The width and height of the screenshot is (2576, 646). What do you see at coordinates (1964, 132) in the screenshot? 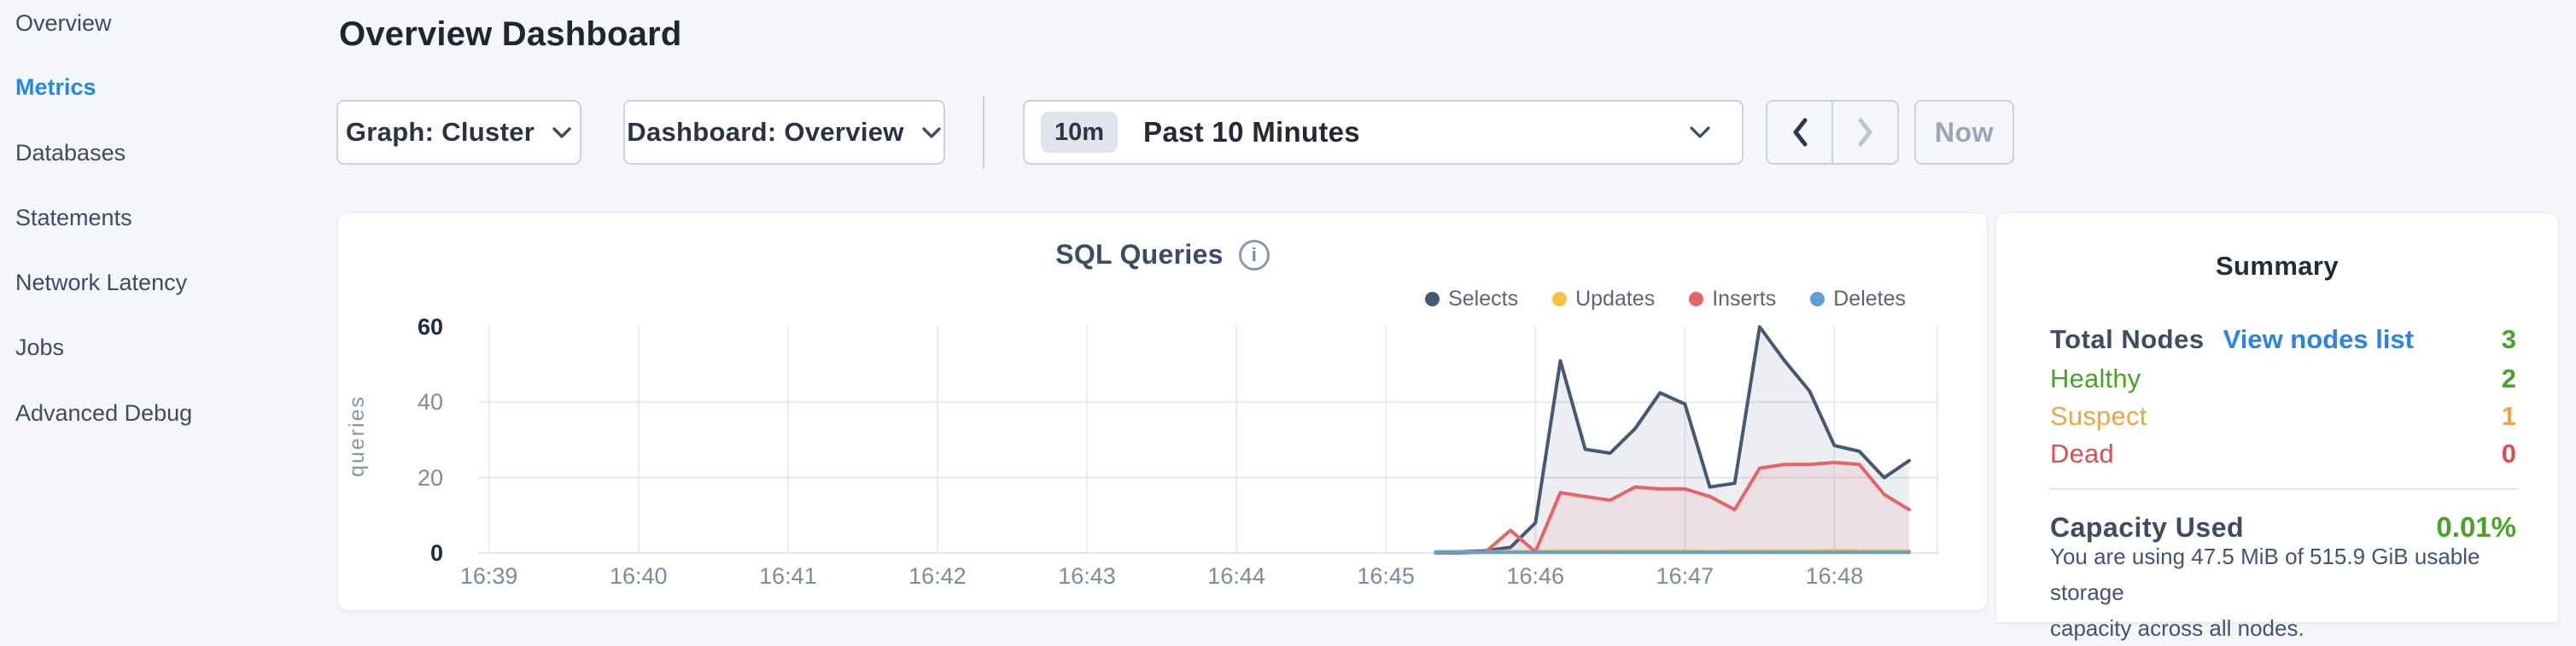
I see `now-button: Now` at bounding box center [1964, 132].